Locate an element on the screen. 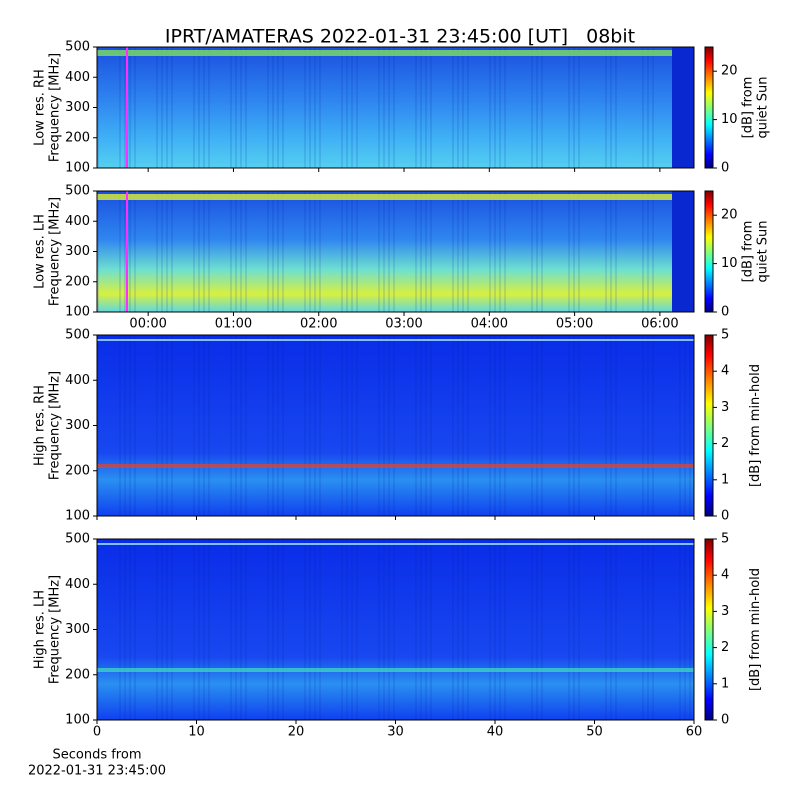  colorbar-tick-label: 3 is located at coordinates (725, 611).